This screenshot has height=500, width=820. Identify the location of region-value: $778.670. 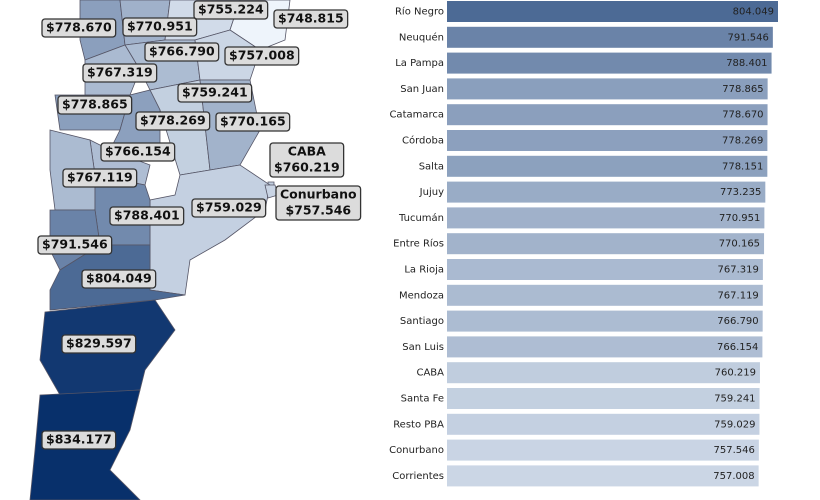
(79, 27).